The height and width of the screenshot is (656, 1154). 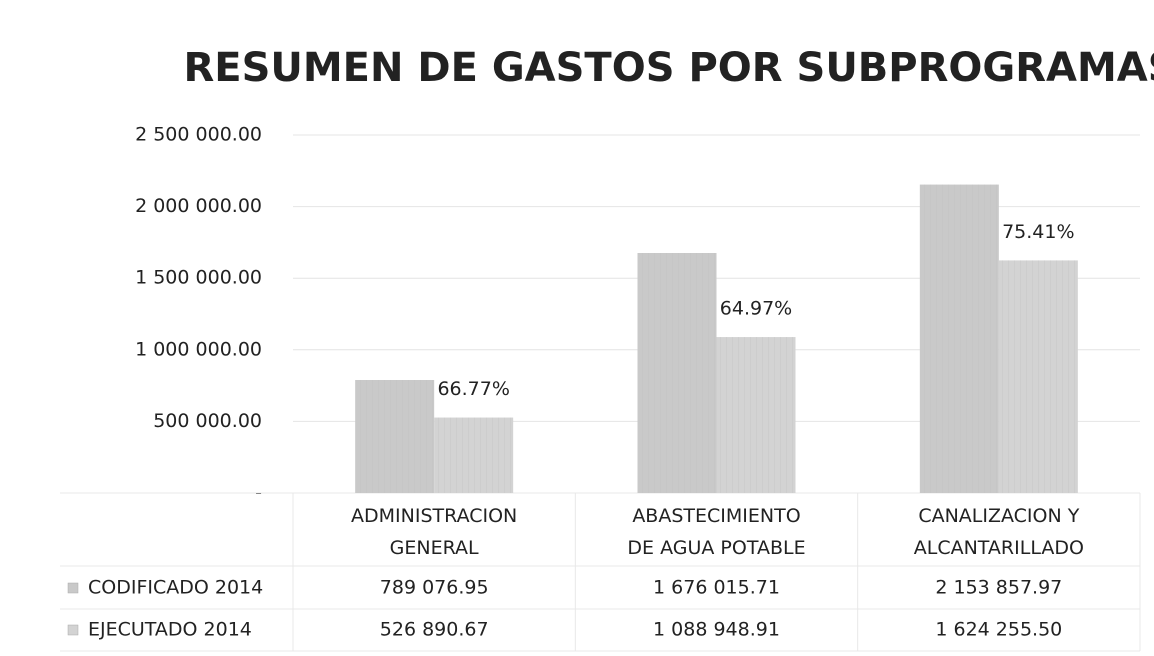 I want to click on y-tick-label: 1 500 000.00, so click(x=198, y=278).